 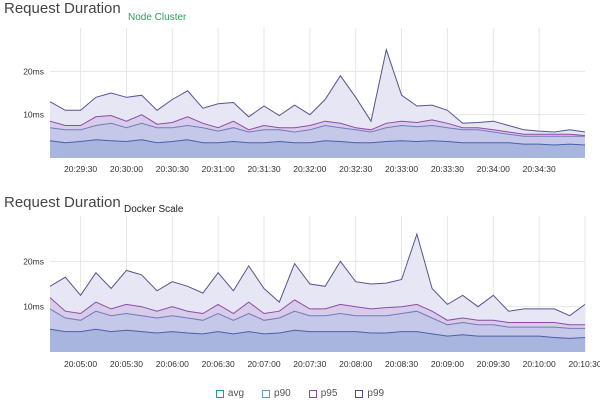 What do you see at coordinates (539, 169) in the screenshot?
I see `x-tick-label: 20:34:30` at bounding box center [539, 169].